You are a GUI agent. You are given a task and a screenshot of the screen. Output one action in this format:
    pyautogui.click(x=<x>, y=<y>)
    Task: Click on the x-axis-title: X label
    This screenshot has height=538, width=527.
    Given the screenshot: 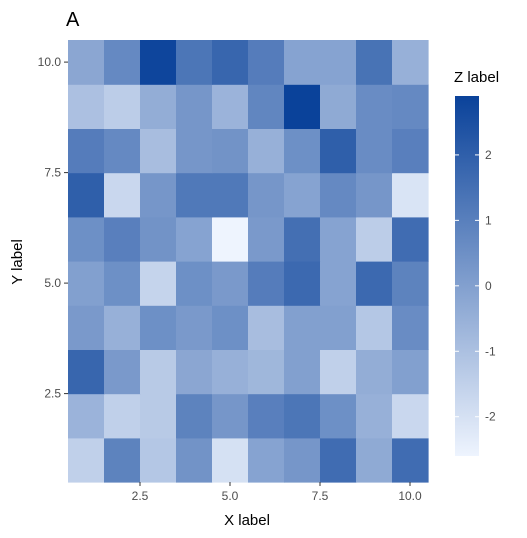 What is the action you would take?
    pyautogui.click(x=247, y=520)
    